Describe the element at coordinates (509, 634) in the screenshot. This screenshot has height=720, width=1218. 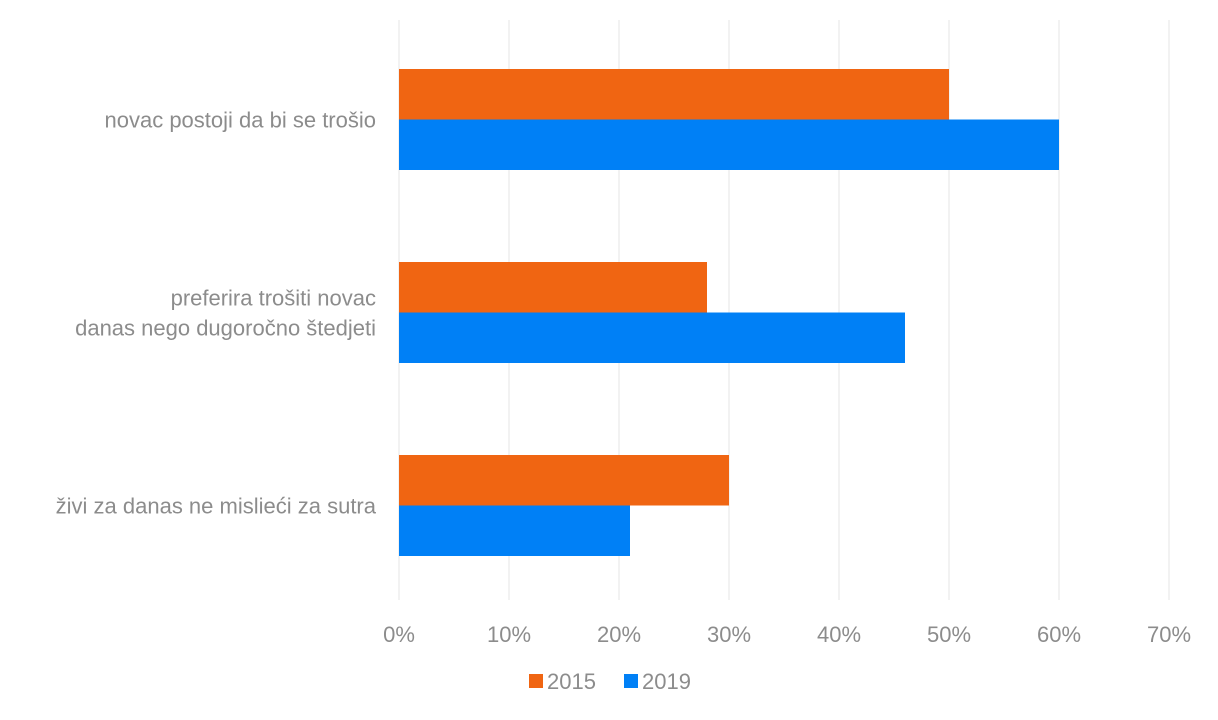
I see `x-tick-label: 10%` at that location.